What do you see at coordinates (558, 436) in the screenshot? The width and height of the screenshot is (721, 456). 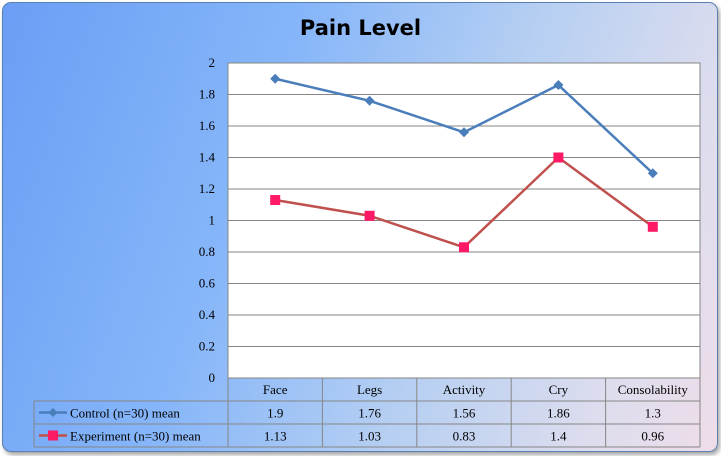 I see `data-label: 1.4` at bounding box center [558, 436].